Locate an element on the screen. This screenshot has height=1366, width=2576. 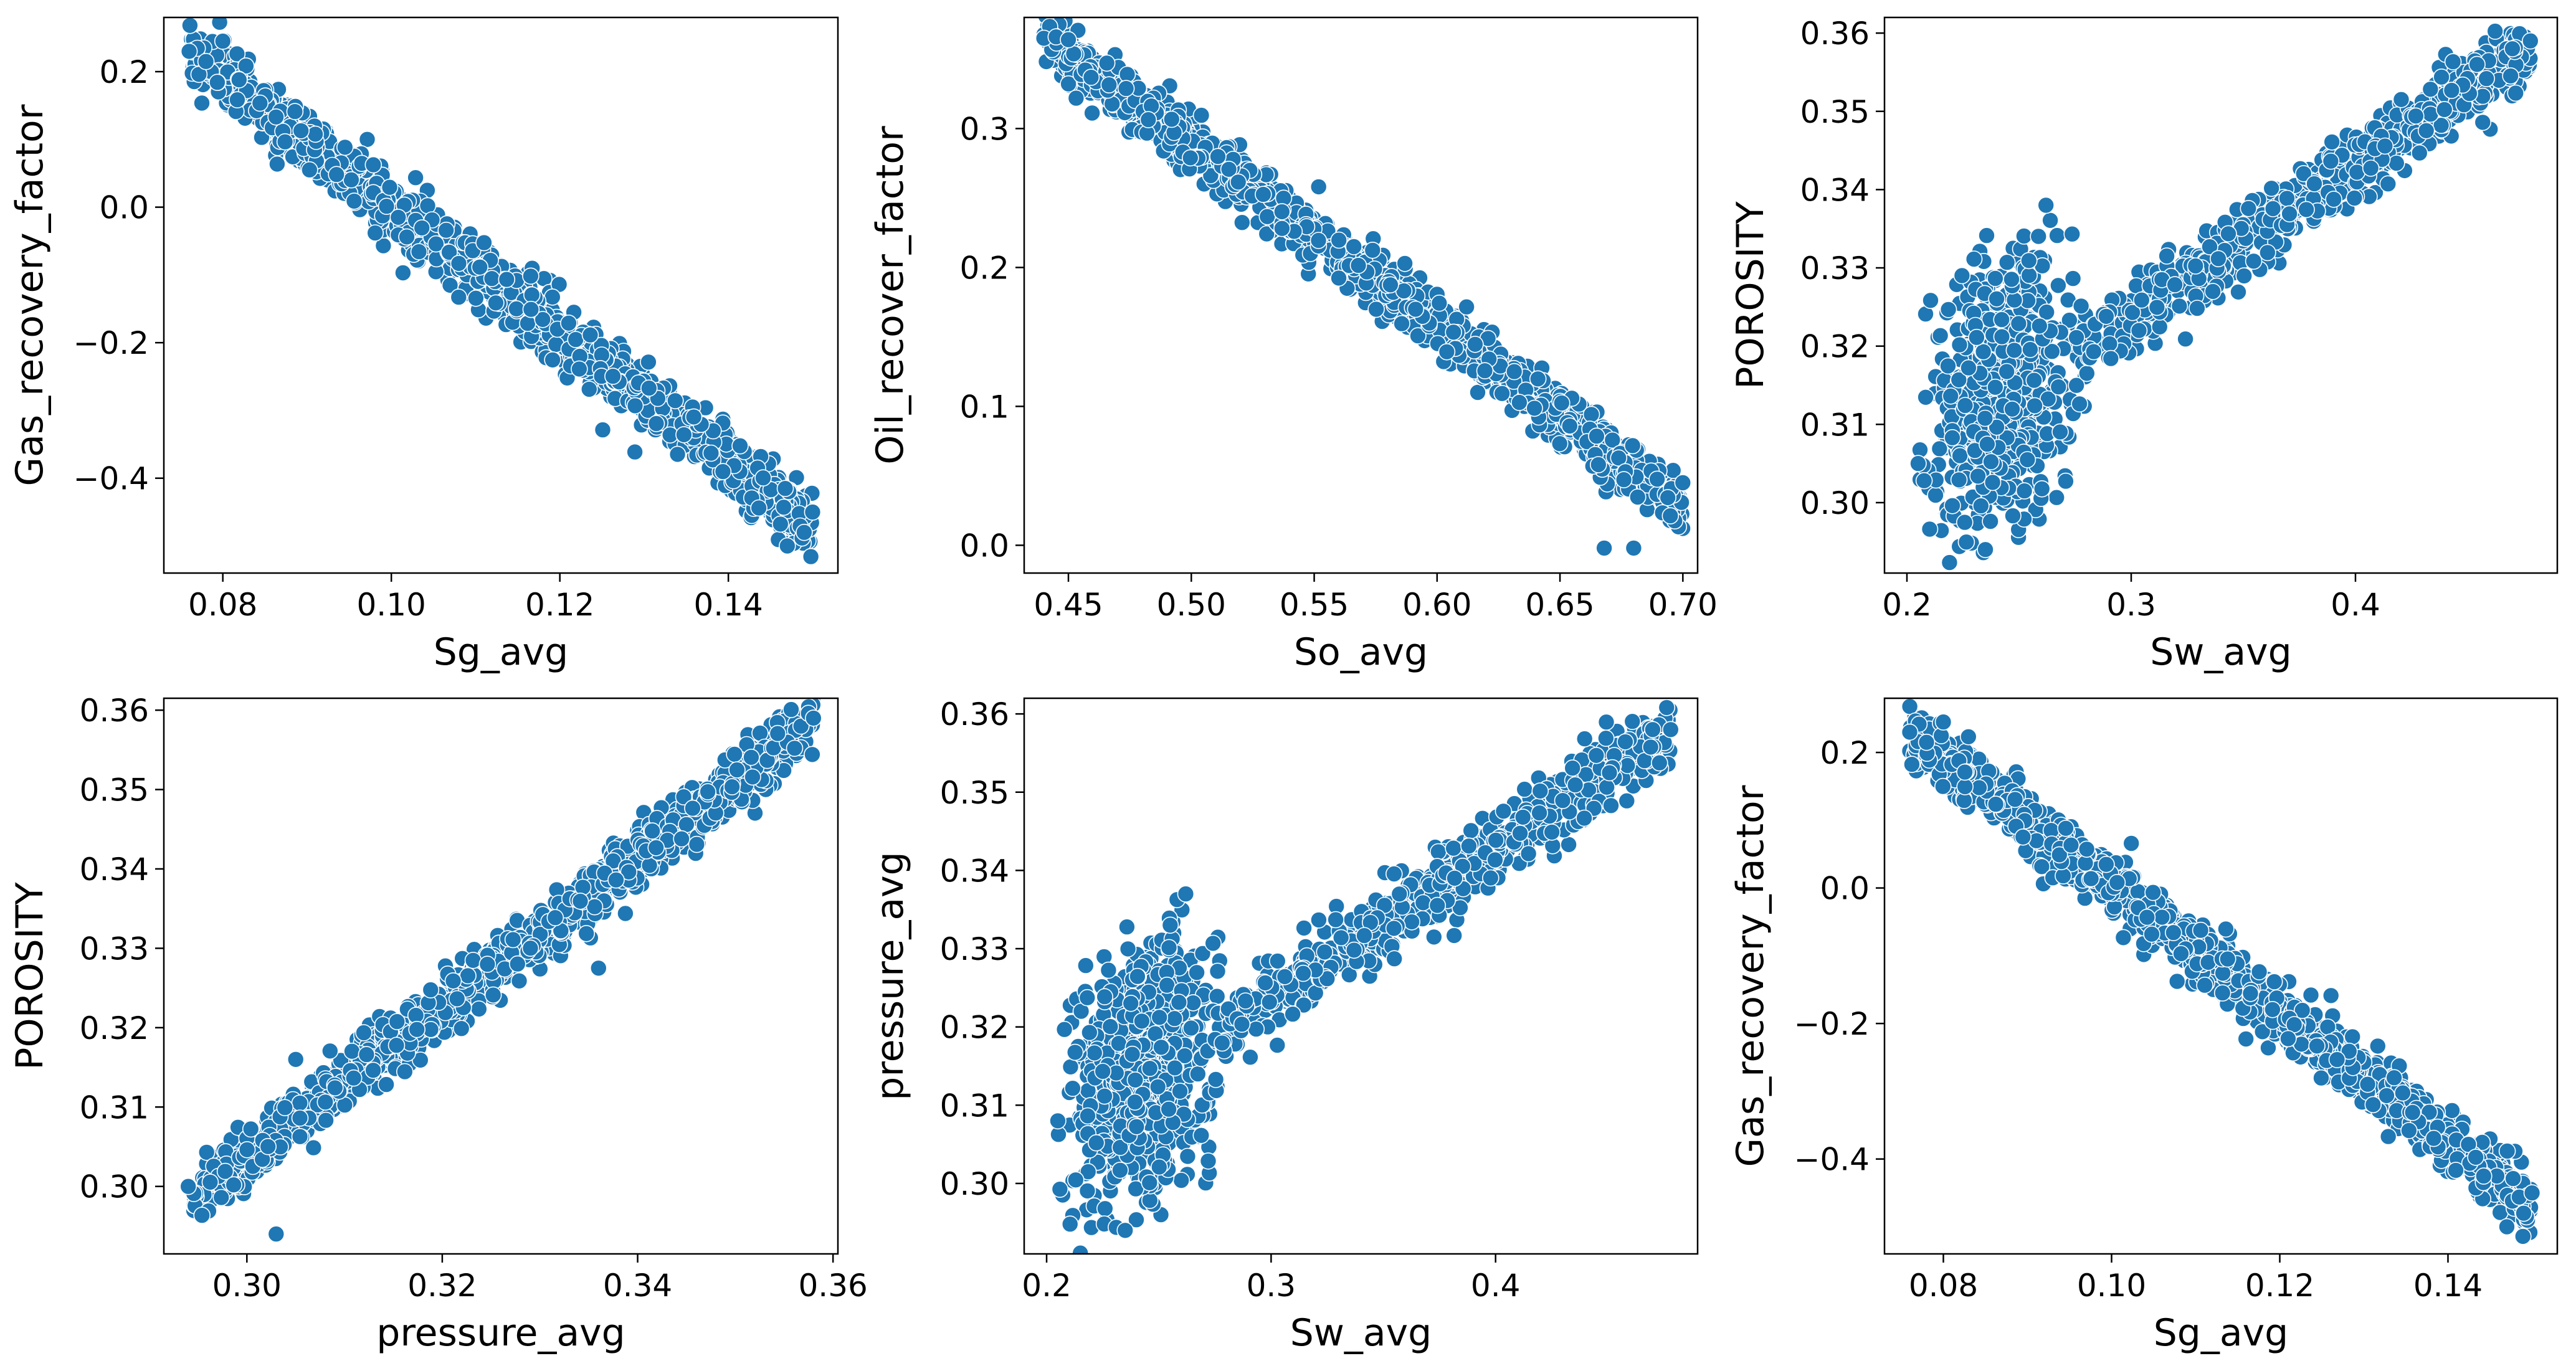
x-tick-label: 0.50 is located at coordinates (1191, 605).